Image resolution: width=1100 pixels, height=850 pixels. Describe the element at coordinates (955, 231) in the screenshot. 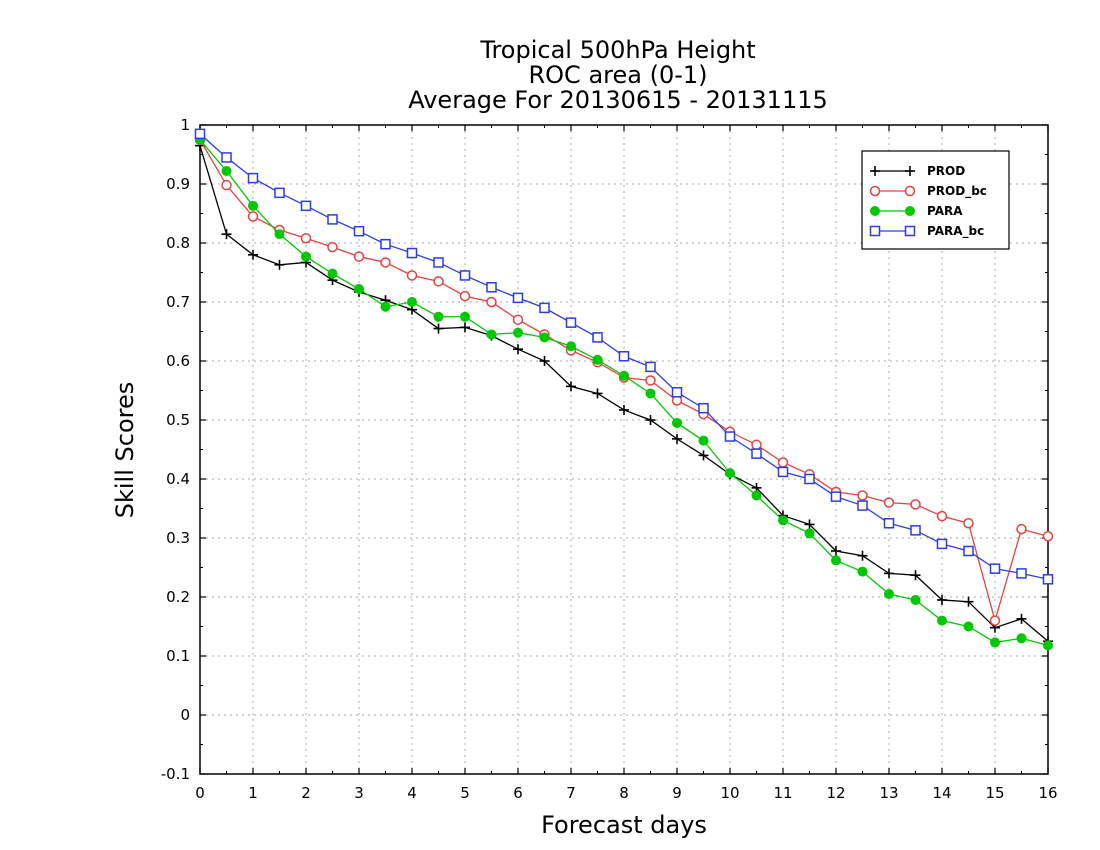

I see `legend-label-para-bc: PARA_bc` at that location.